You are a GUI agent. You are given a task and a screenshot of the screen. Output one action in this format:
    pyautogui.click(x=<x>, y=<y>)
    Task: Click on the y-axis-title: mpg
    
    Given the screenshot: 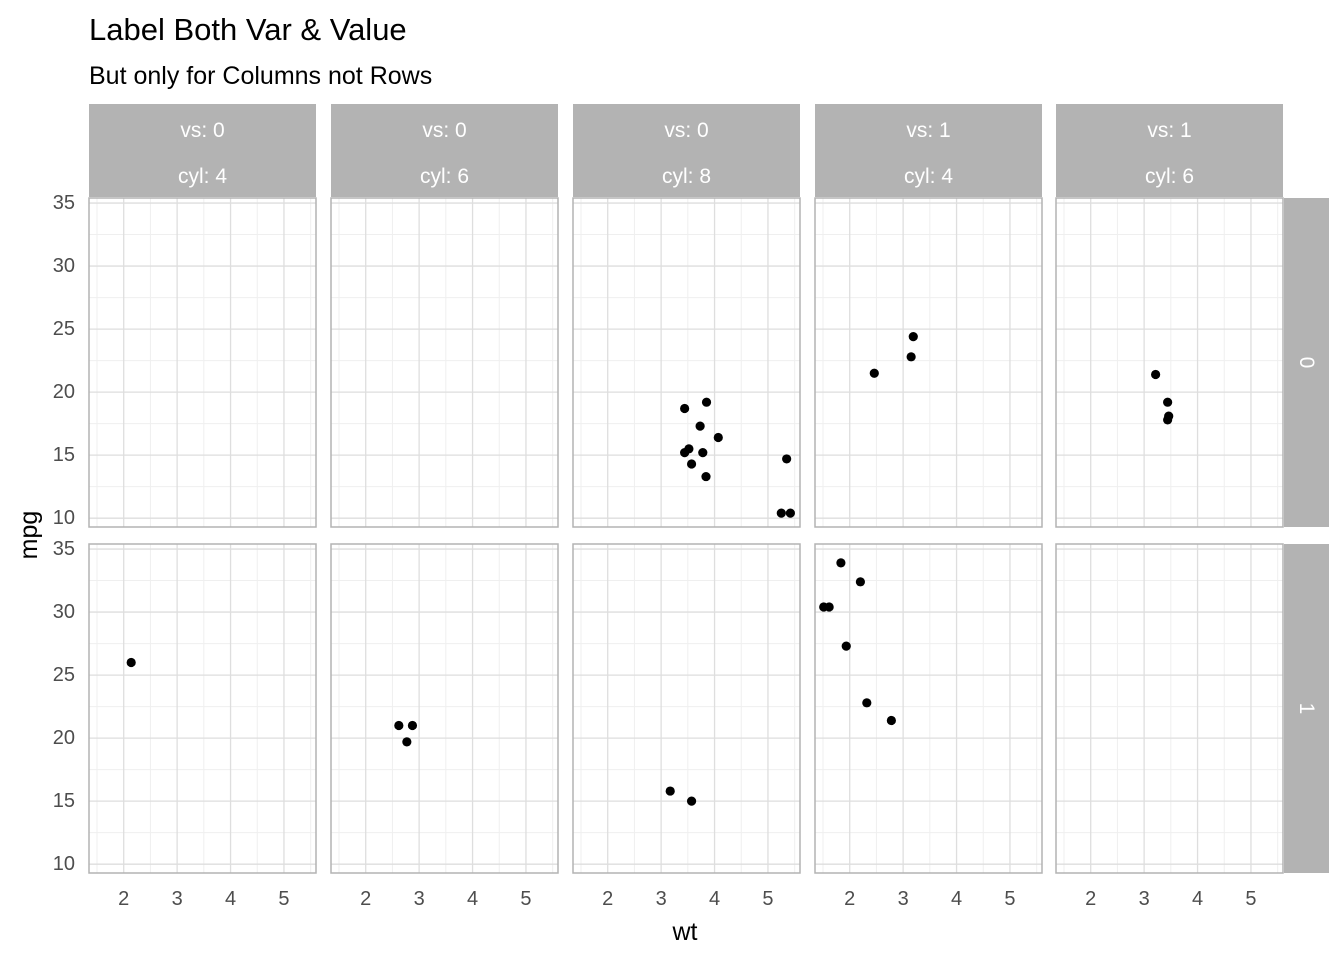 What is the action you would take?
    pyautogui.click(x=29, y=535)
    